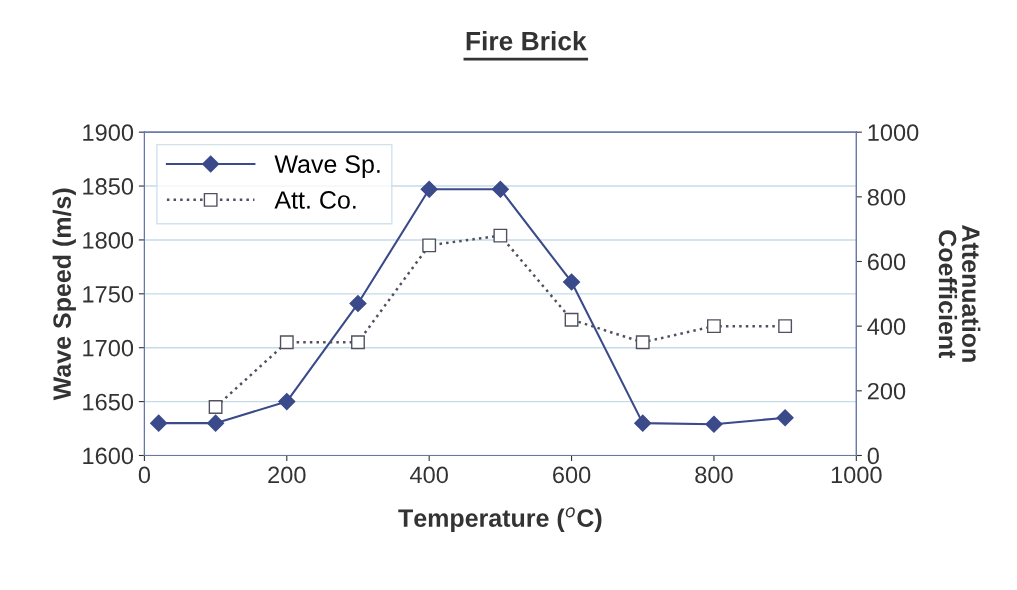 This screenshot has width=1017, height=590. What do you see at coordinates (64, 294) in the screenshot?
I see `y-axis-title: Wave Speed (m/s)` at bounding box center [64, 294].